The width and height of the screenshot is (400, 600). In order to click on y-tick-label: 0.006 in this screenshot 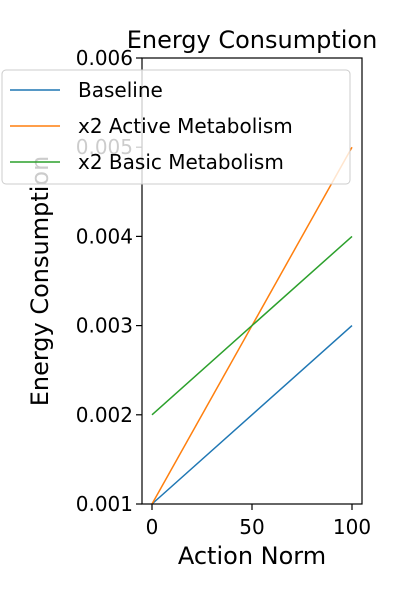, I will do `click(104, 58)`.